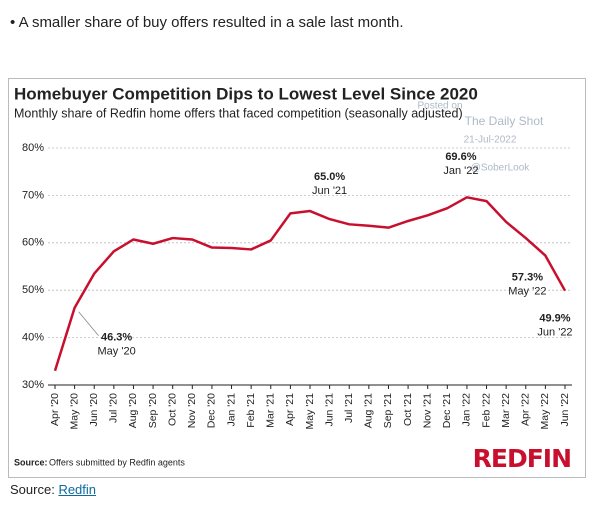  What do you see at coordinates (554, 319) in the screenshot?
I see `value-label: 49.9%` at bounding box center [554, 319].